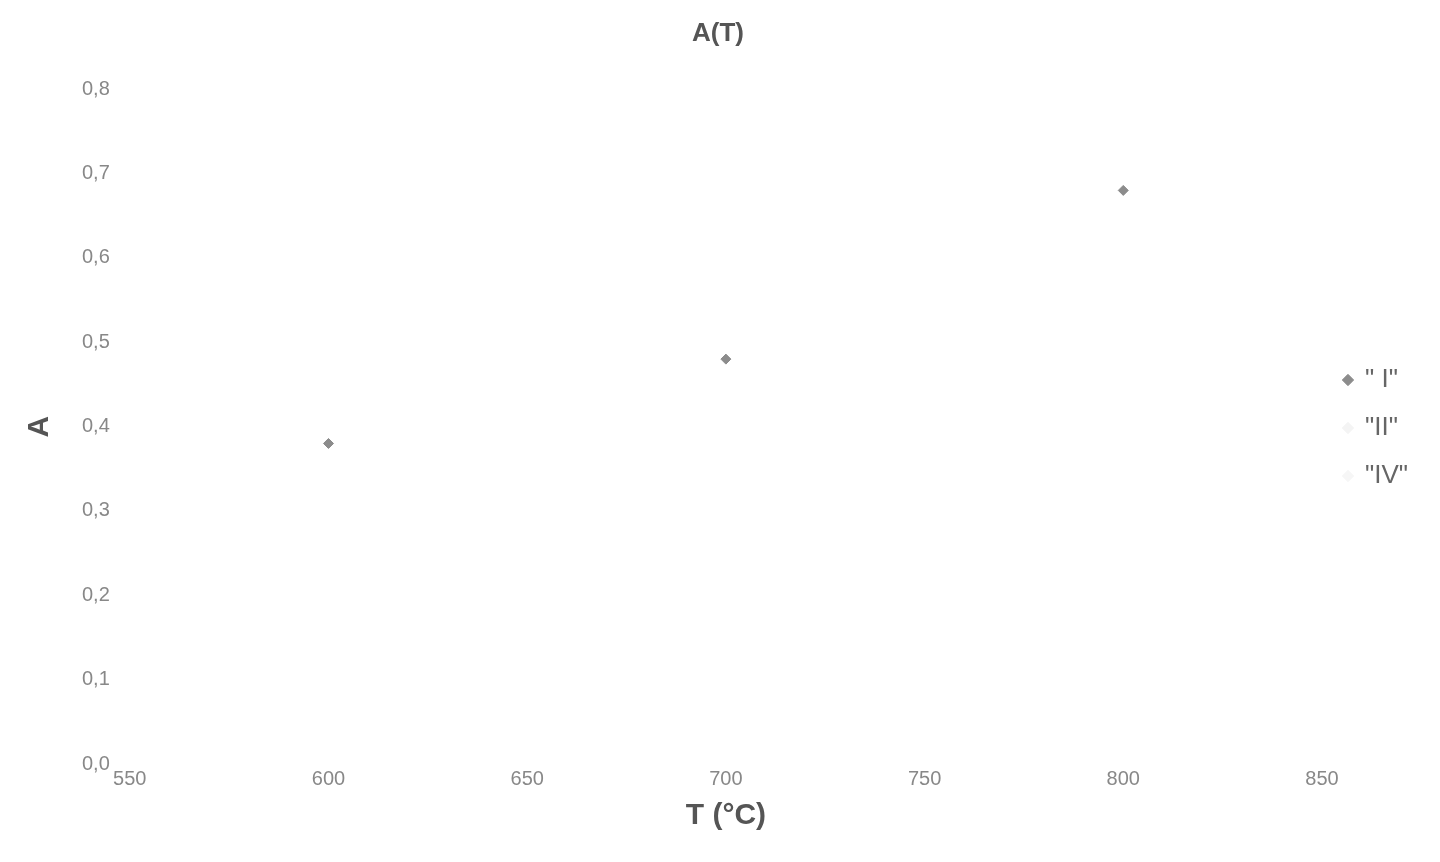  What do you see at coordinates (38, 426) in the screenshot?
I see `y-axis-title: A` at bounding box center [38, 426].